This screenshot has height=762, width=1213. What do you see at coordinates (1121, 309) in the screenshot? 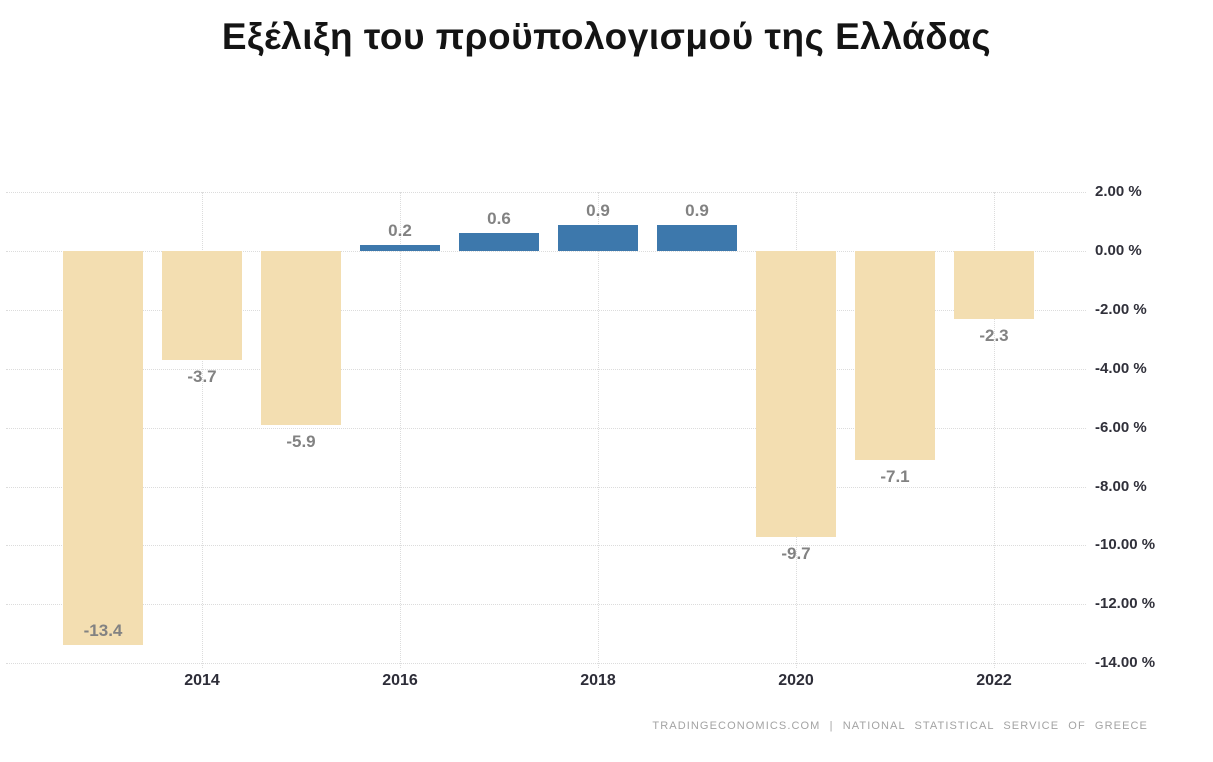
I see `y-tick-label: -2.00 %` at bounding box center [1121, 309].